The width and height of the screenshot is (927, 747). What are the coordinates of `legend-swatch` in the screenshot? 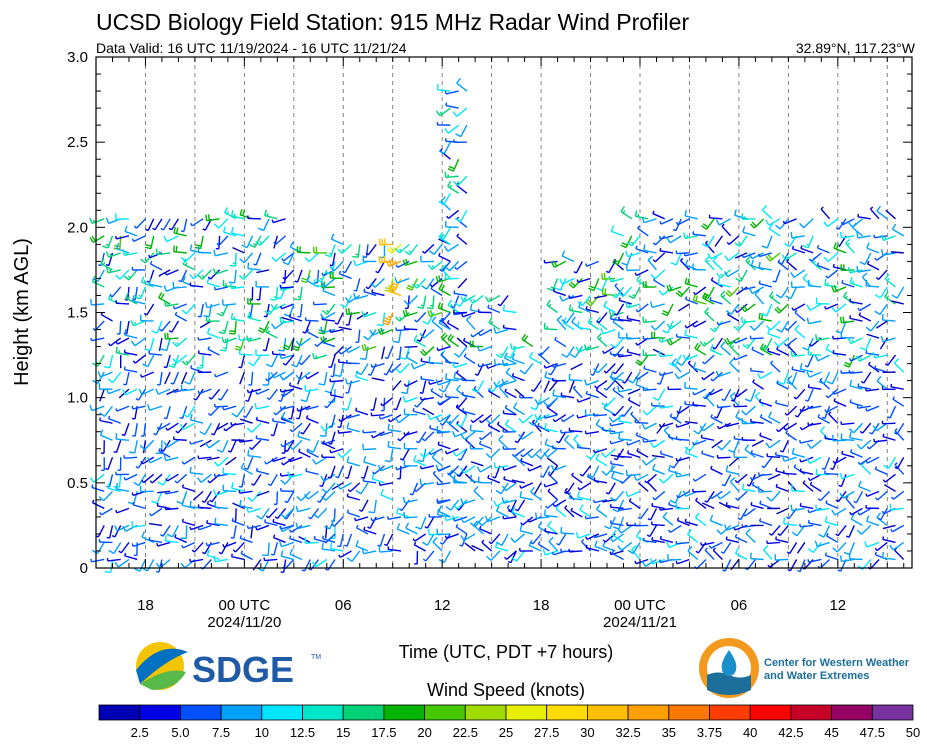 It's located at (770, 712).